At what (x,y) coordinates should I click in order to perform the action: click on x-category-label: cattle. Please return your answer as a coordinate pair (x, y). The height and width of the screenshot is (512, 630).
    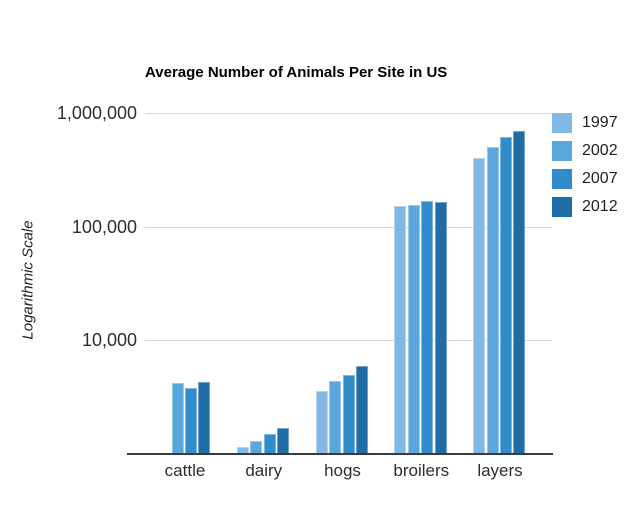
    Looking at the image, I should click on (185, 470).